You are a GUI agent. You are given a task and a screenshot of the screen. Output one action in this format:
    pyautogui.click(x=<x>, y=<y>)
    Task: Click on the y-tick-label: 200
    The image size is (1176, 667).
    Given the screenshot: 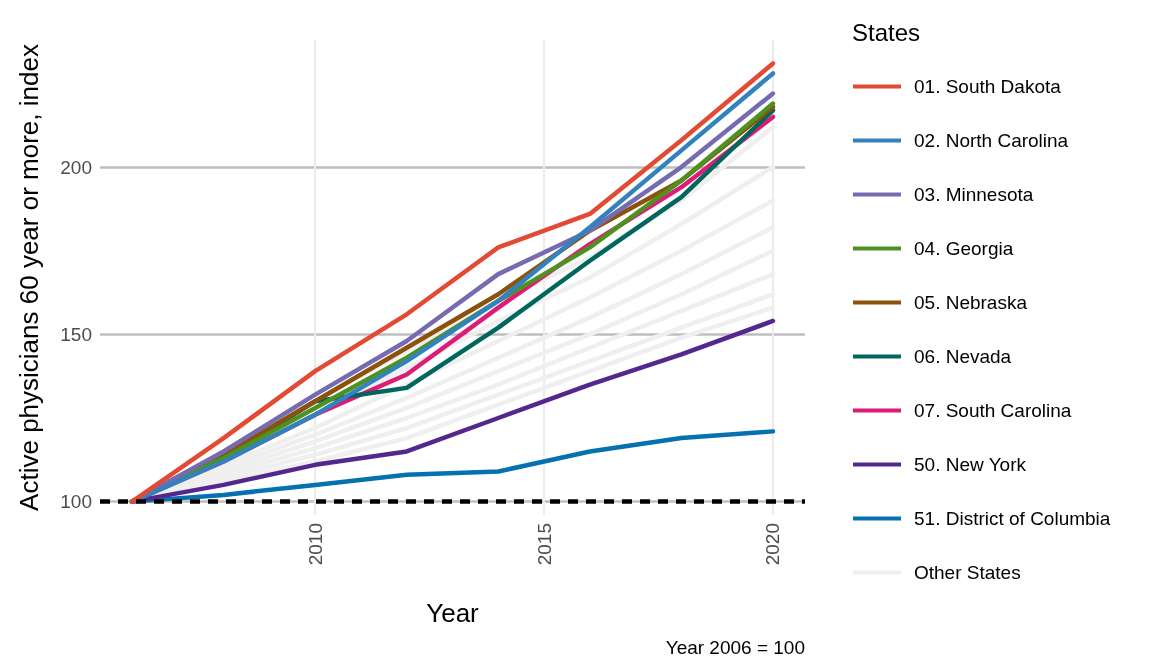 What is the action you would take?
    pyautogui.click(x=76, y=167)
    